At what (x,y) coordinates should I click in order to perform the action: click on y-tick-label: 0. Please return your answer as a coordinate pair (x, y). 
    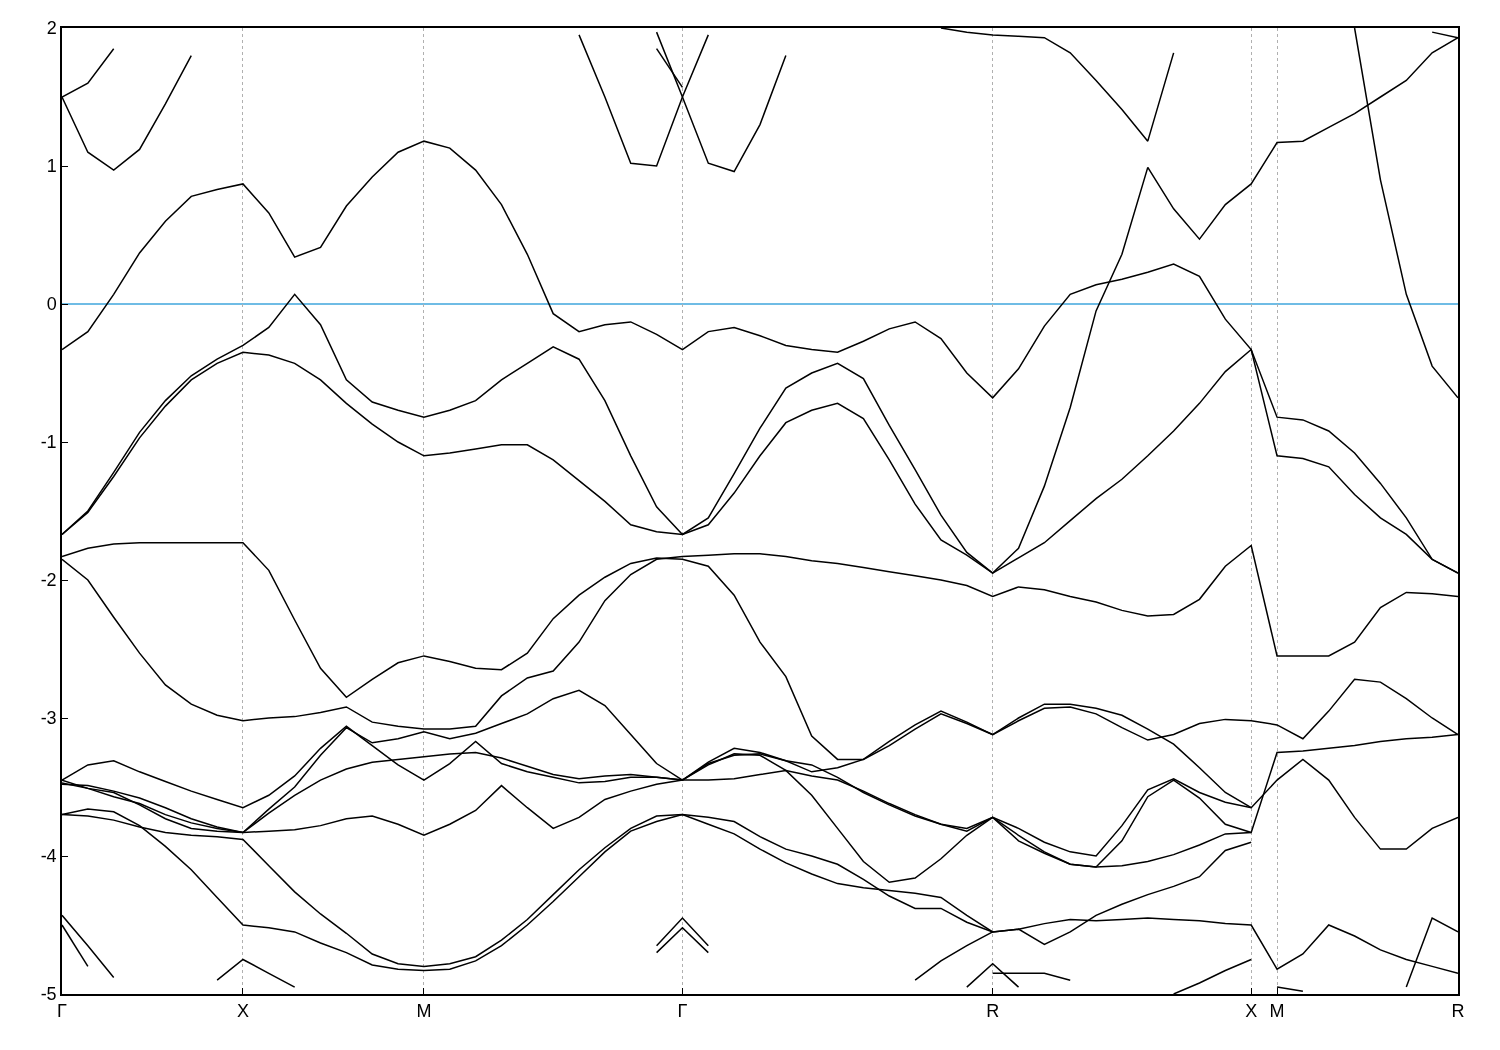
    Looking at the image, I should click on (51, 304).